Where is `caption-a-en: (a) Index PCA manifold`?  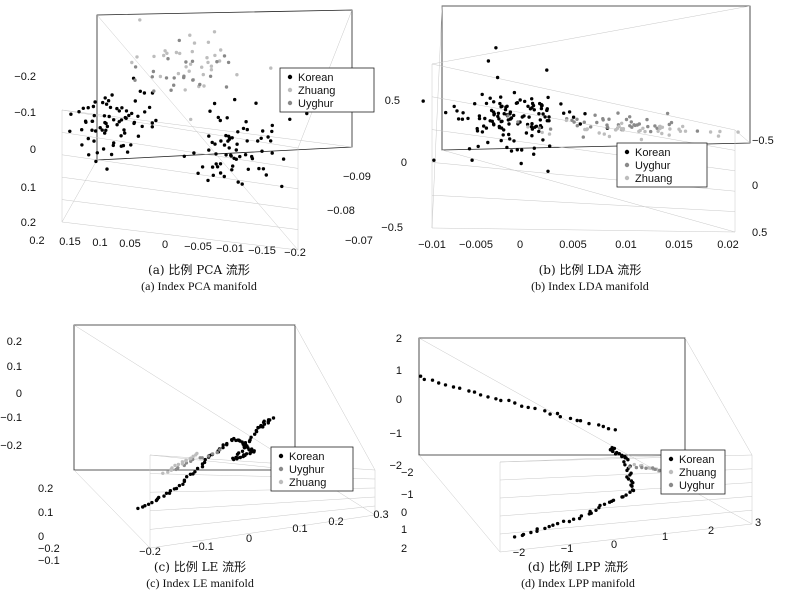
caption-a-en: (a) Index PCA manifold is located at coordinates (199, 286).